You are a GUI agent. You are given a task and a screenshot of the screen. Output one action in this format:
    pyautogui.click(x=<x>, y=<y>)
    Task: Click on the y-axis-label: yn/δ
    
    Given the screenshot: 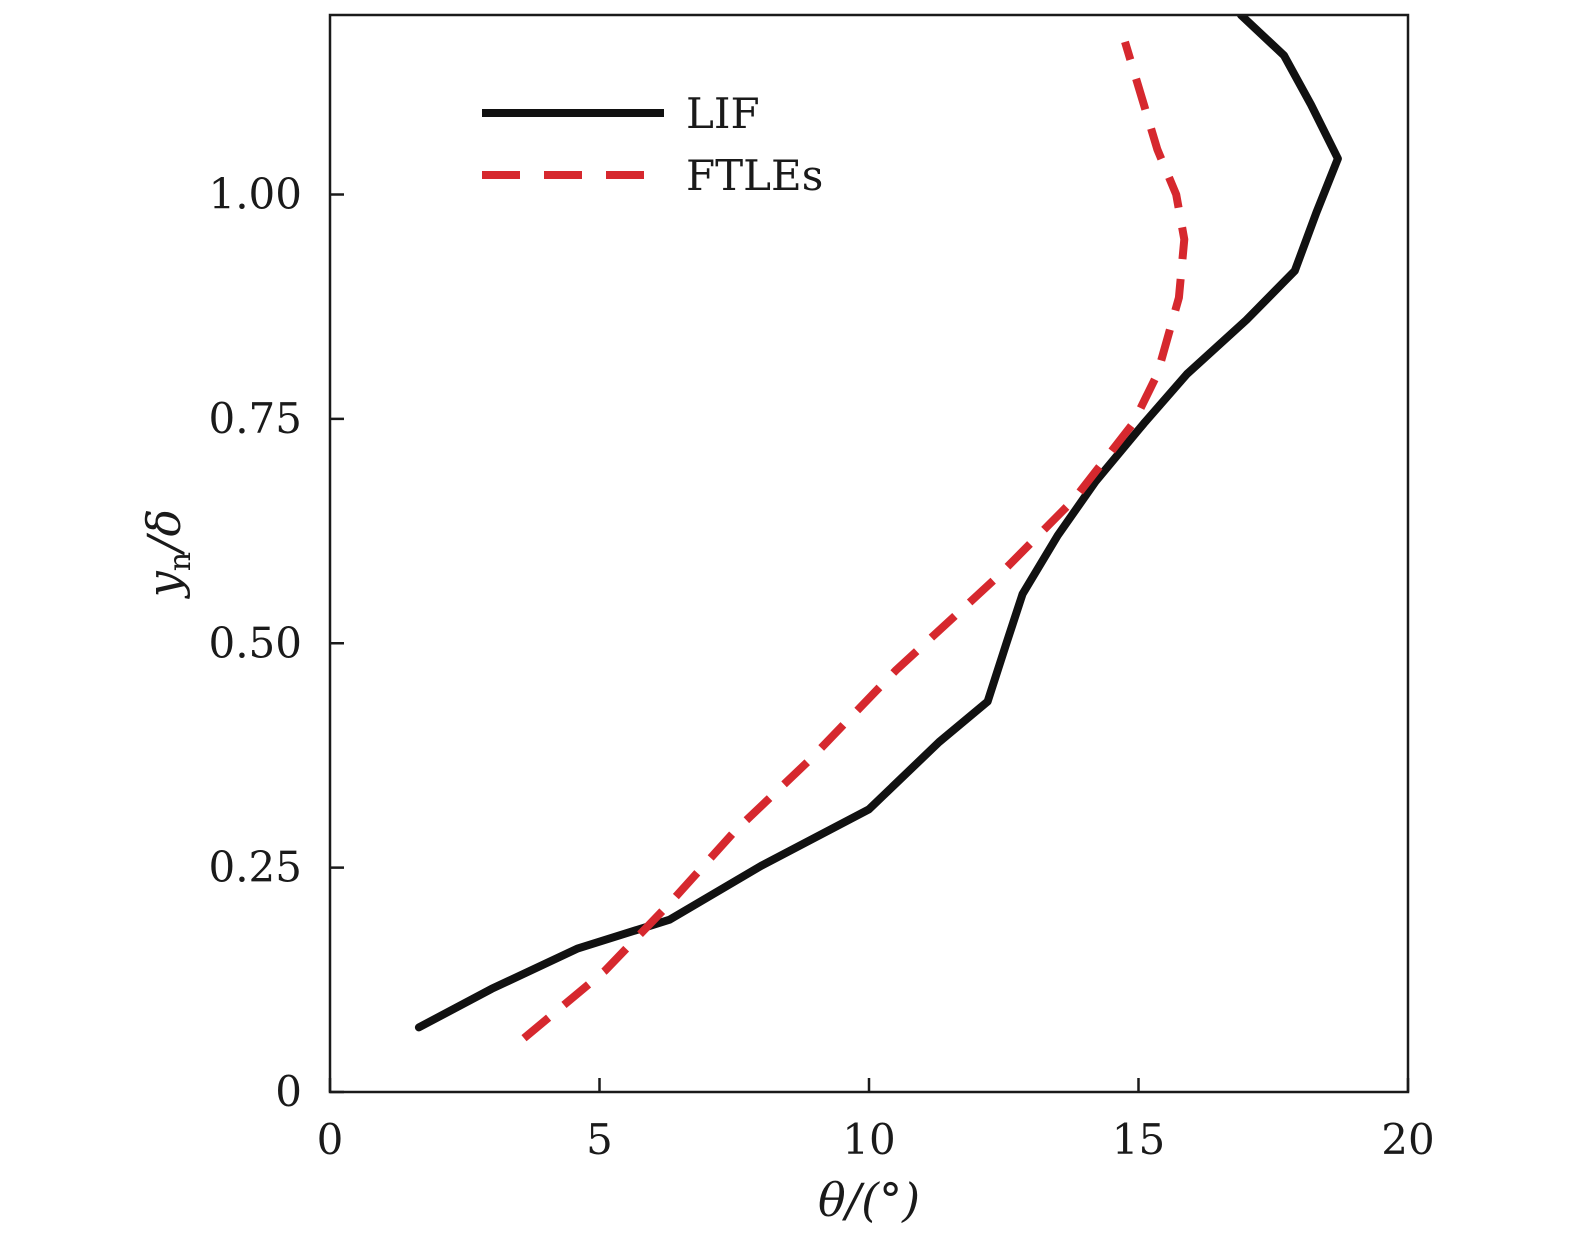 What is the action you would take?
    pyautogui.click(x=167, y=554)
    